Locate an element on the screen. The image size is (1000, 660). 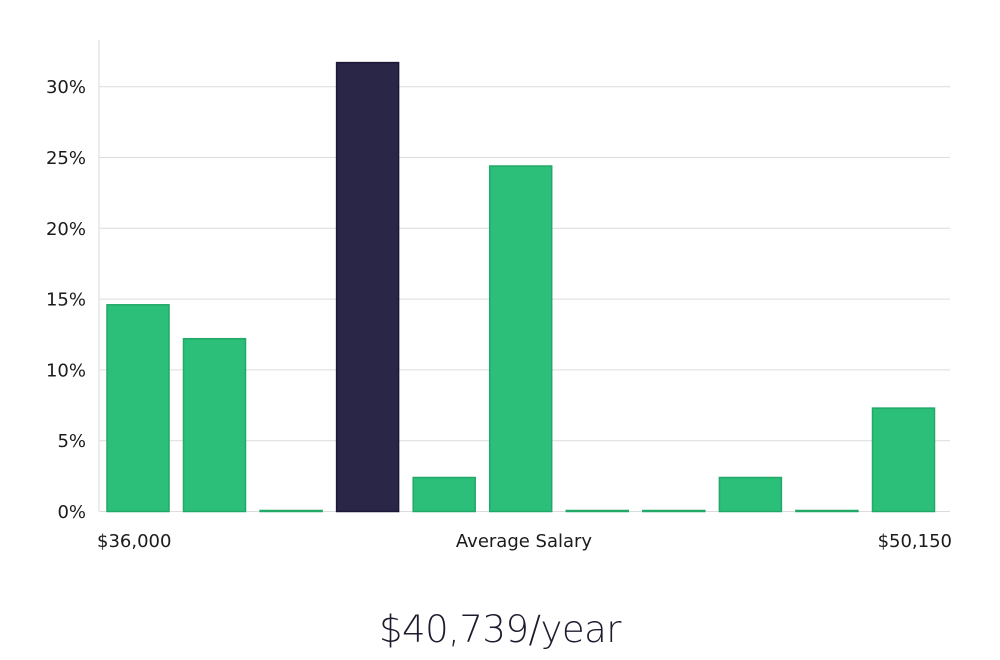
y-tick-label: 15% is located at coordinates (66, 300).